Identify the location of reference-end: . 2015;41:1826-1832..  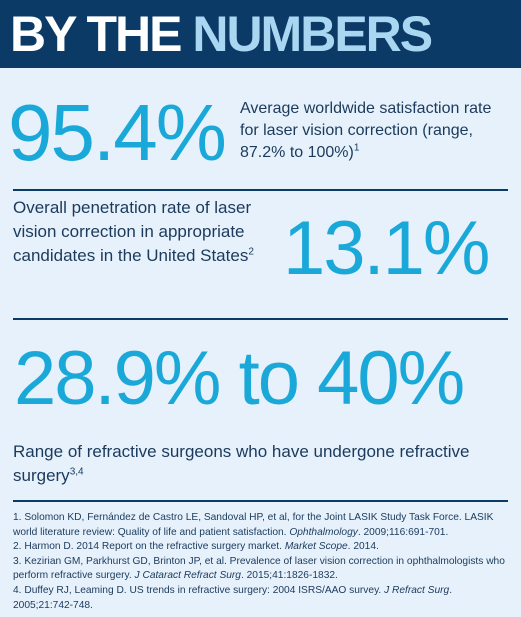
(289, 576).